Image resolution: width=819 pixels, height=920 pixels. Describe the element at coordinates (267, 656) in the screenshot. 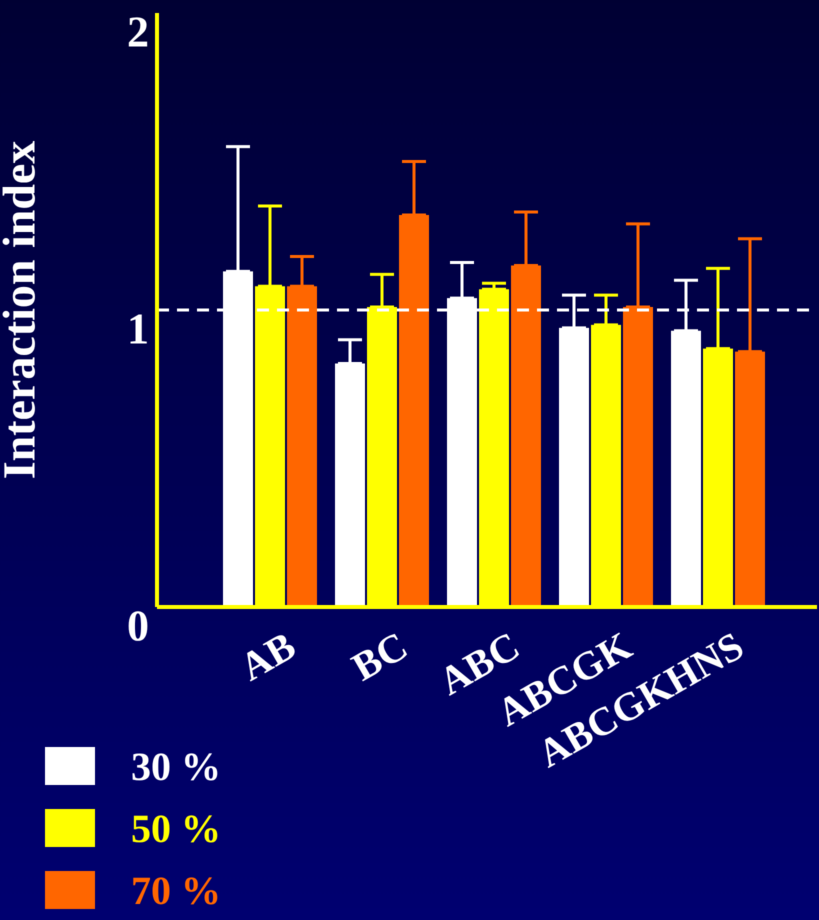

I see `x-tick-label: AB` at that location.